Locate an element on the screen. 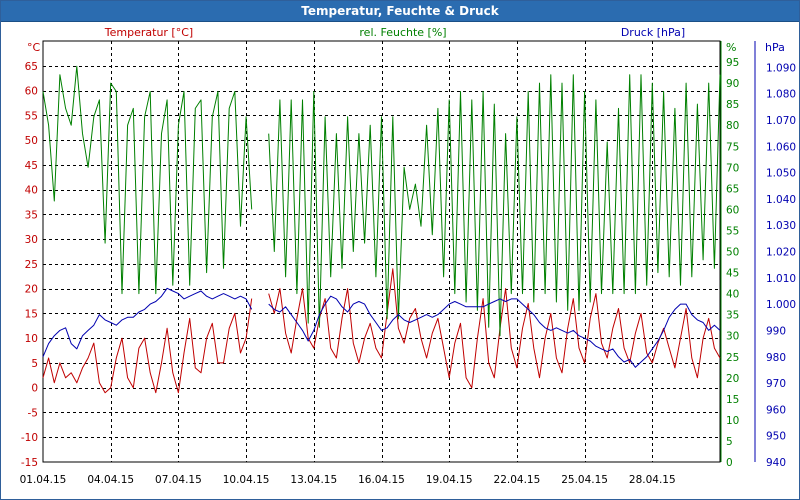 This screenshot has width=800, height=500. humidity-tick-label: 35 is located at coordinates (732, 316).